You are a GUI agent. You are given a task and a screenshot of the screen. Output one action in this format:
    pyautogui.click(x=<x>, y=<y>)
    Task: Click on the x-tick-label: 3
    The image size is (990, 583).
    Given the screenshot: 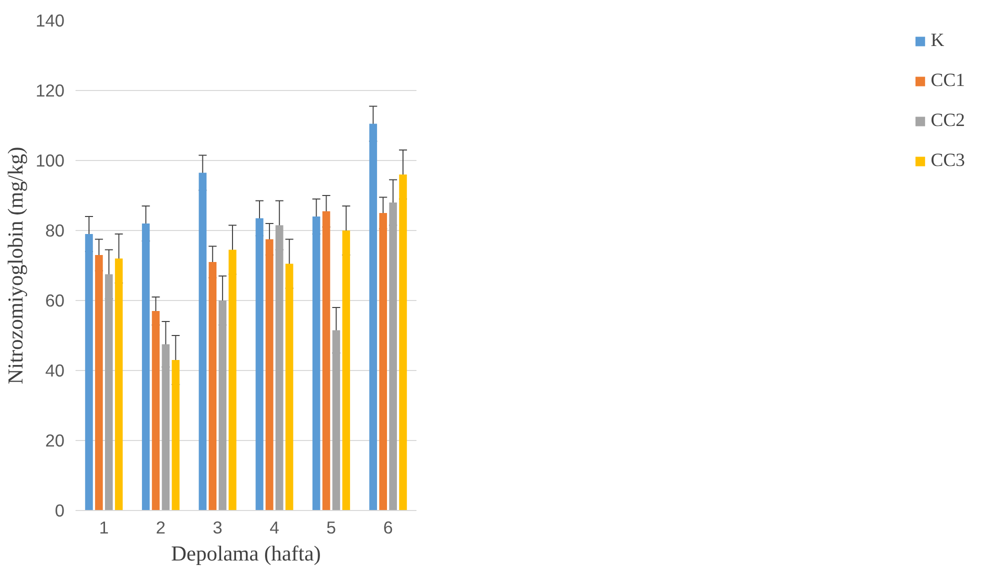 What is the action you would take?
    pyautogui.click(x=217, y=528)
    